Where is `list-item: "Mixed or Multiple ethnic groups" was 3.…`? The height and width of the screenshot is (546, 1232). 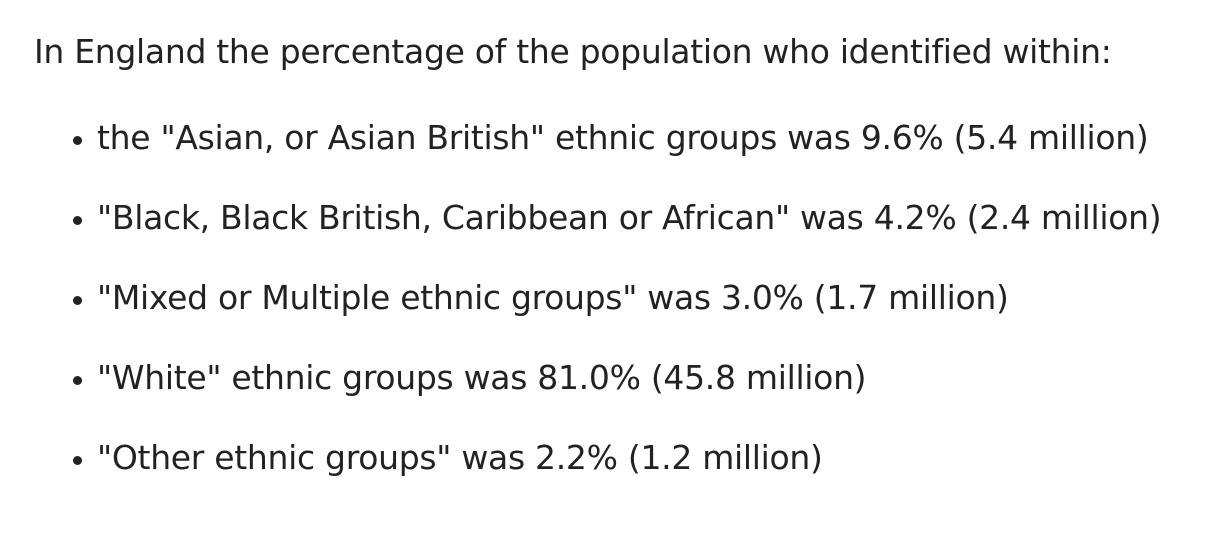 list-item: "Mixed or Multiple ethnic groups" was 3.… is located at coordinates (647, 298).